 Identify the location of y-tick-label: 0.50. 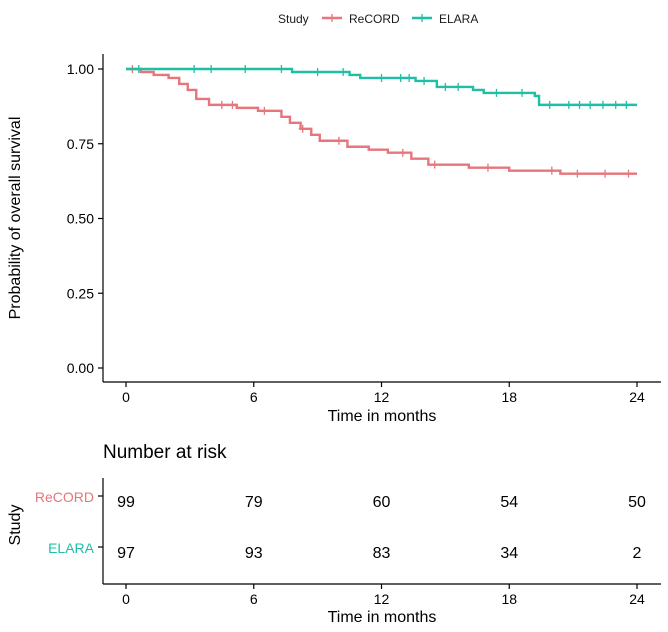
(80, 219).